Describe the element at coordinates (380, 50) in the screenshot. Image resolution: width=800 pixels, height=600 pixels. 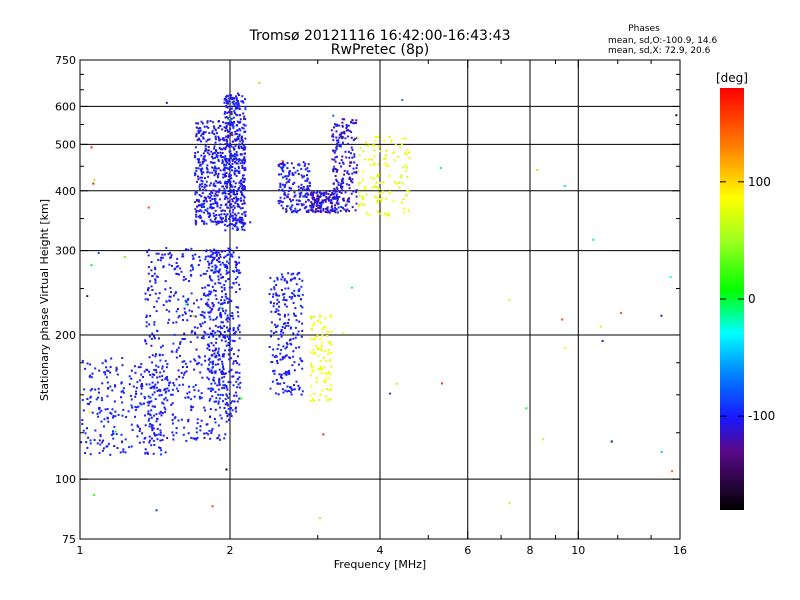
I see `chart-subtitle: RwPretec (8p)` at that location.